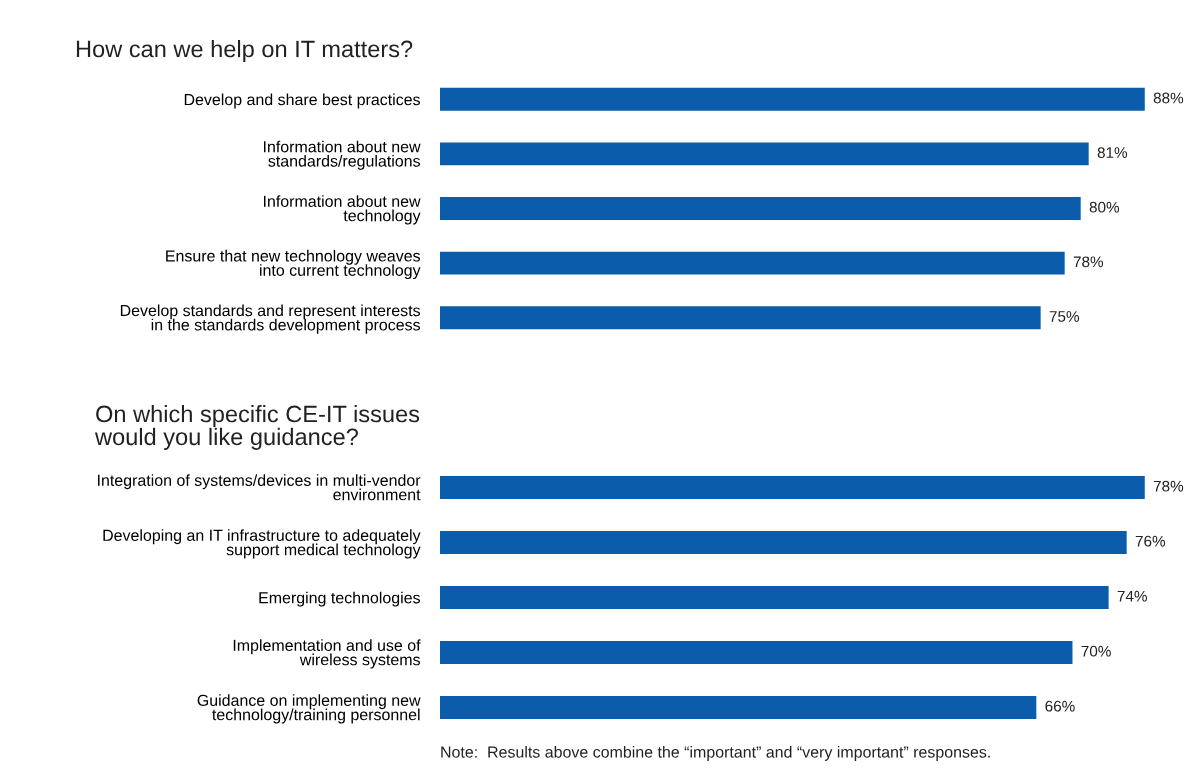 Image resolution: width=1188 pixels, height=777 pixels. I want to click on data-label: 80%, so click(1104, 207).